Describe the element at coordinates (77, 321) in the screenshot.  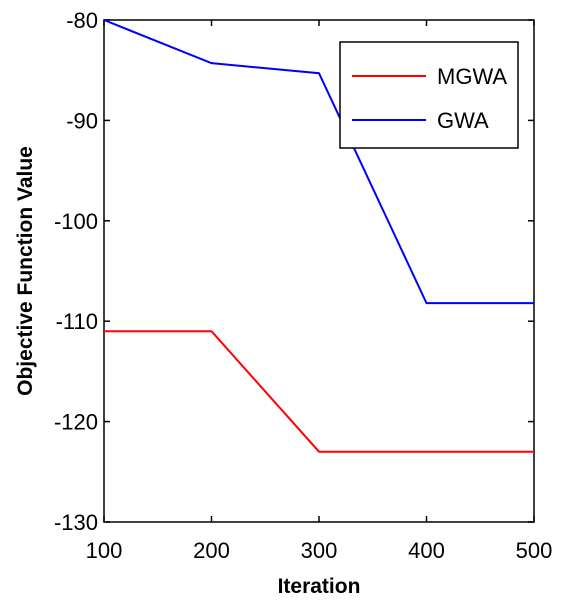
I see `y-tick-label: -110` at that location.